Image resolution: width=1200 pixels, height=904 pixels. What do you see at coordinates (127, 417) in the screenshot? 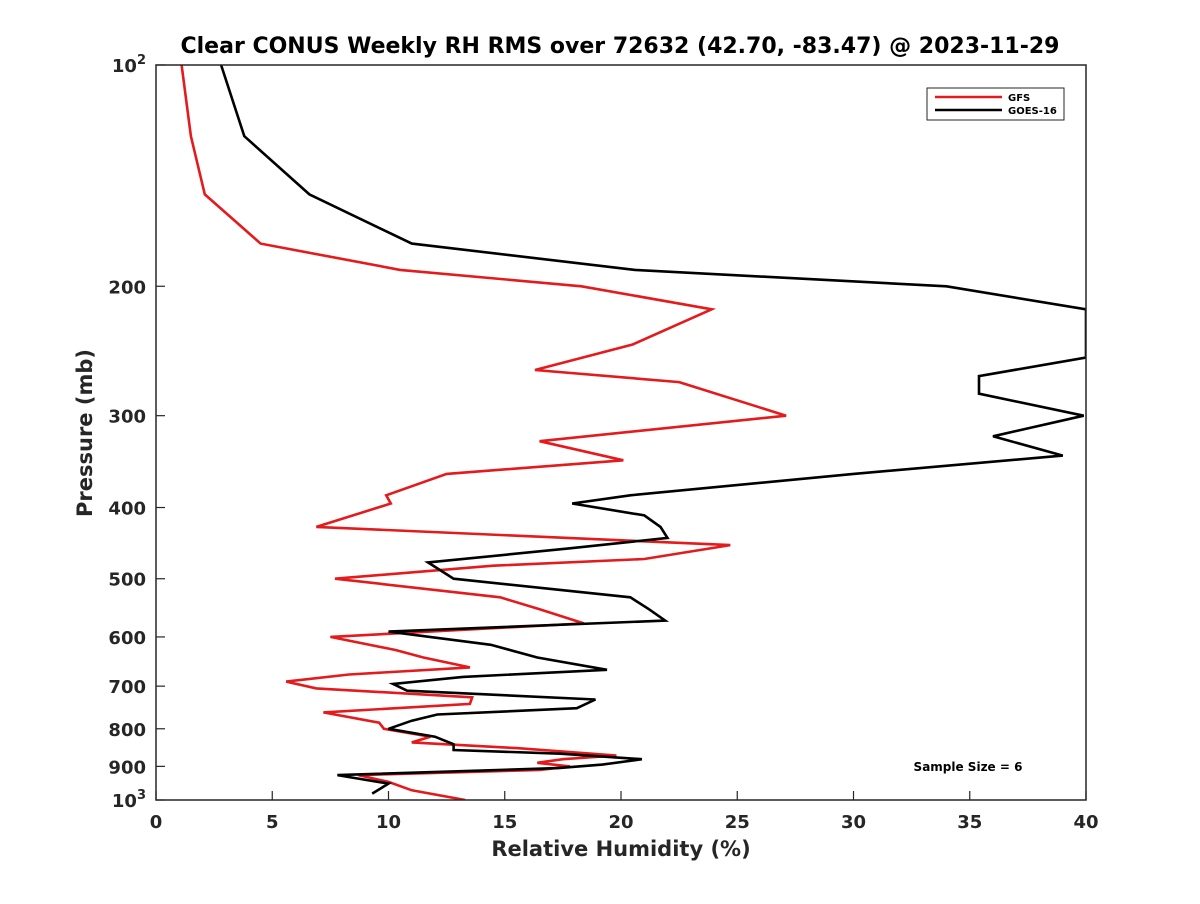
I see `y-tick-label: 300` at bounding box center [127, 417].